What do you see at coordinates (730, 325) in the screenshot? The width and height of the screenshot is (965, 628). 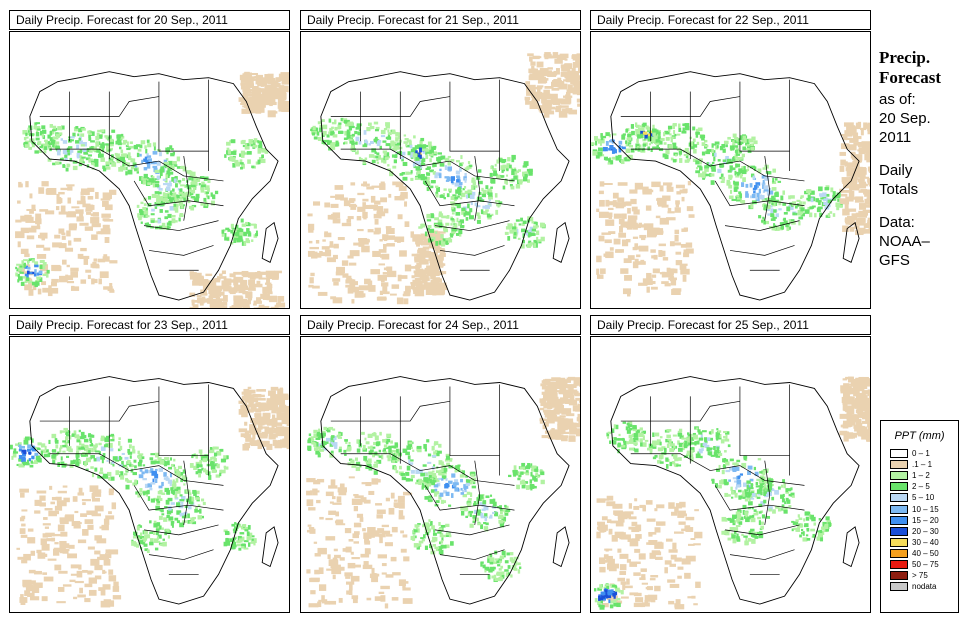 I see `panel-6-title: Daily Precip. Forecast for 25 Sep., 2011` at bounding box center [730, 325].